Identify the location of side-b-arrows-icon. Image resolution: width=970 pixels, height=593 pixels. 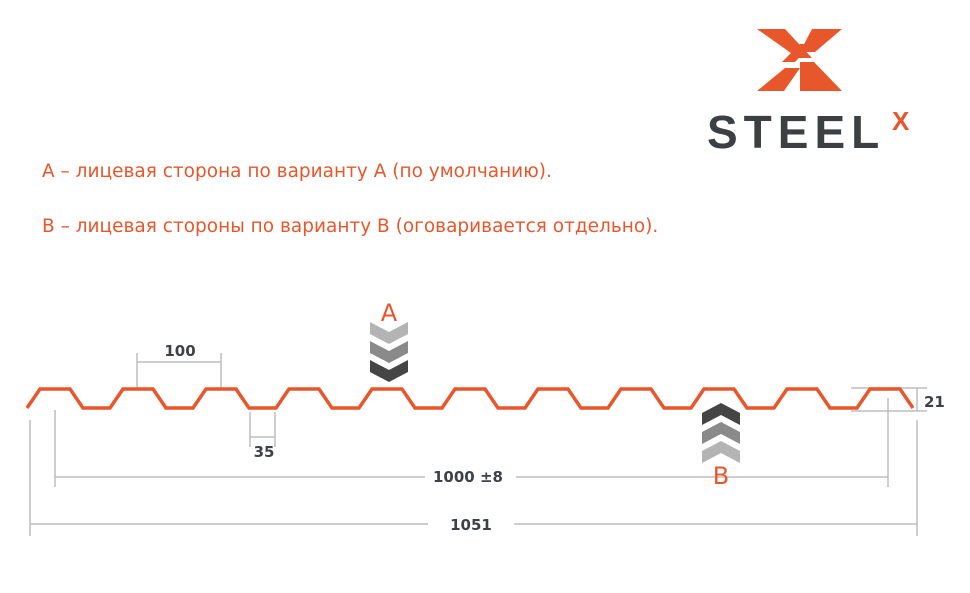
(721, 433).